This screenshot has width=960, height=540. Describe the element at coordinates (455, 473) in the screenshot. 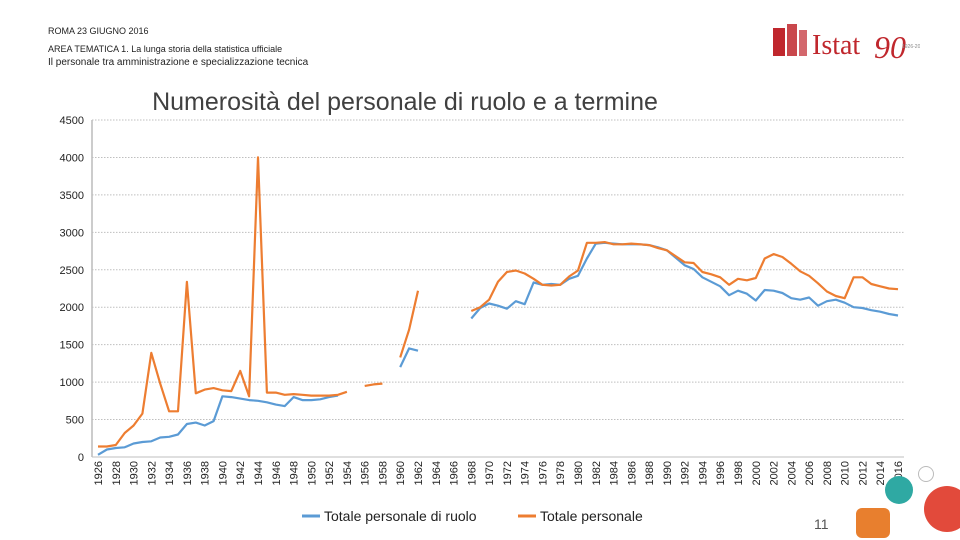

I see `x-tick-label: 1966` at that location.